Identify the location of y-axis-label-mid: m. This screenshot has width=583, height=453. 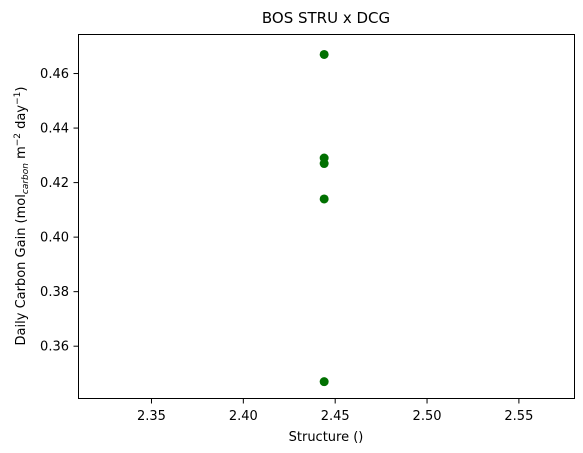
(21, 154).